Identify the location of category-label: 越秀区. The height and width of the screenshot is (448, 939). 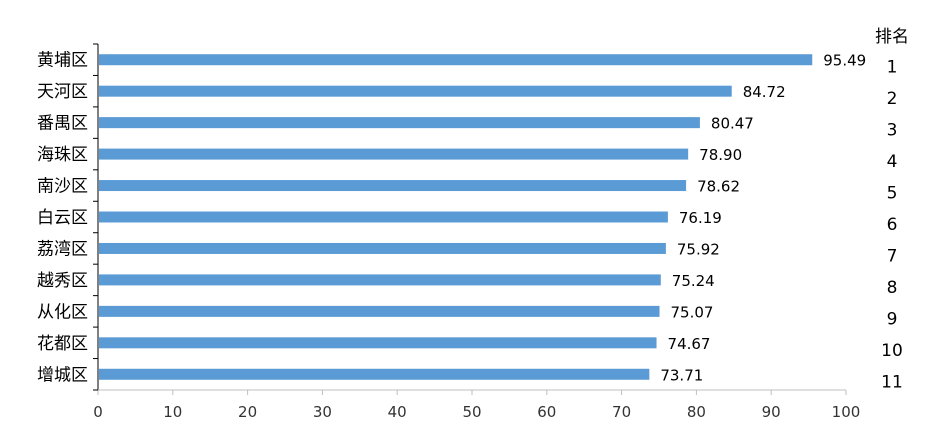
(62, 281).